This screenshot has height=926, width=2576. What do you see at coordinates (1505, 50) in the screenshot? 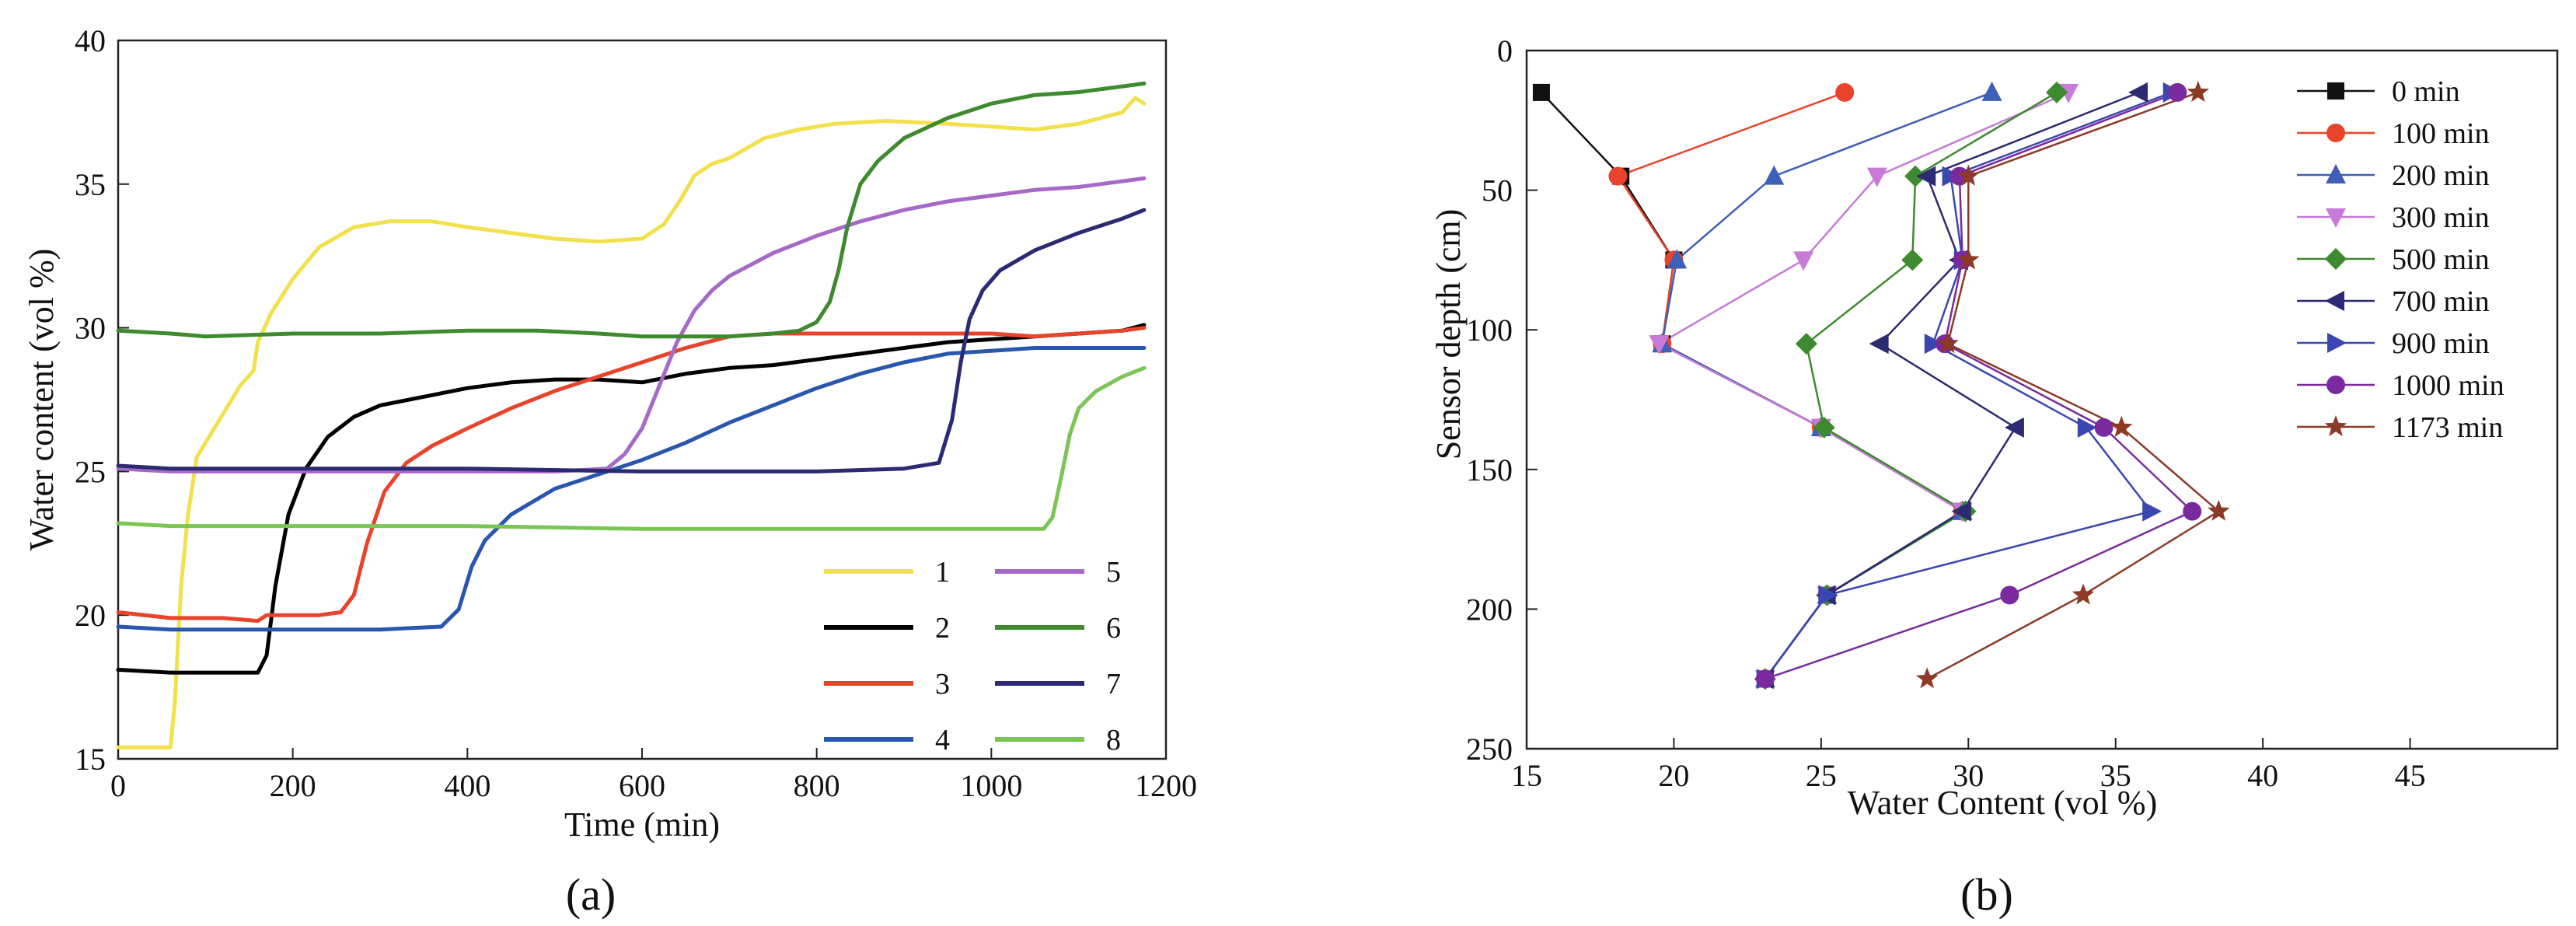
I see `b-ytick-label: 0` at bounding box center [1505, 50].